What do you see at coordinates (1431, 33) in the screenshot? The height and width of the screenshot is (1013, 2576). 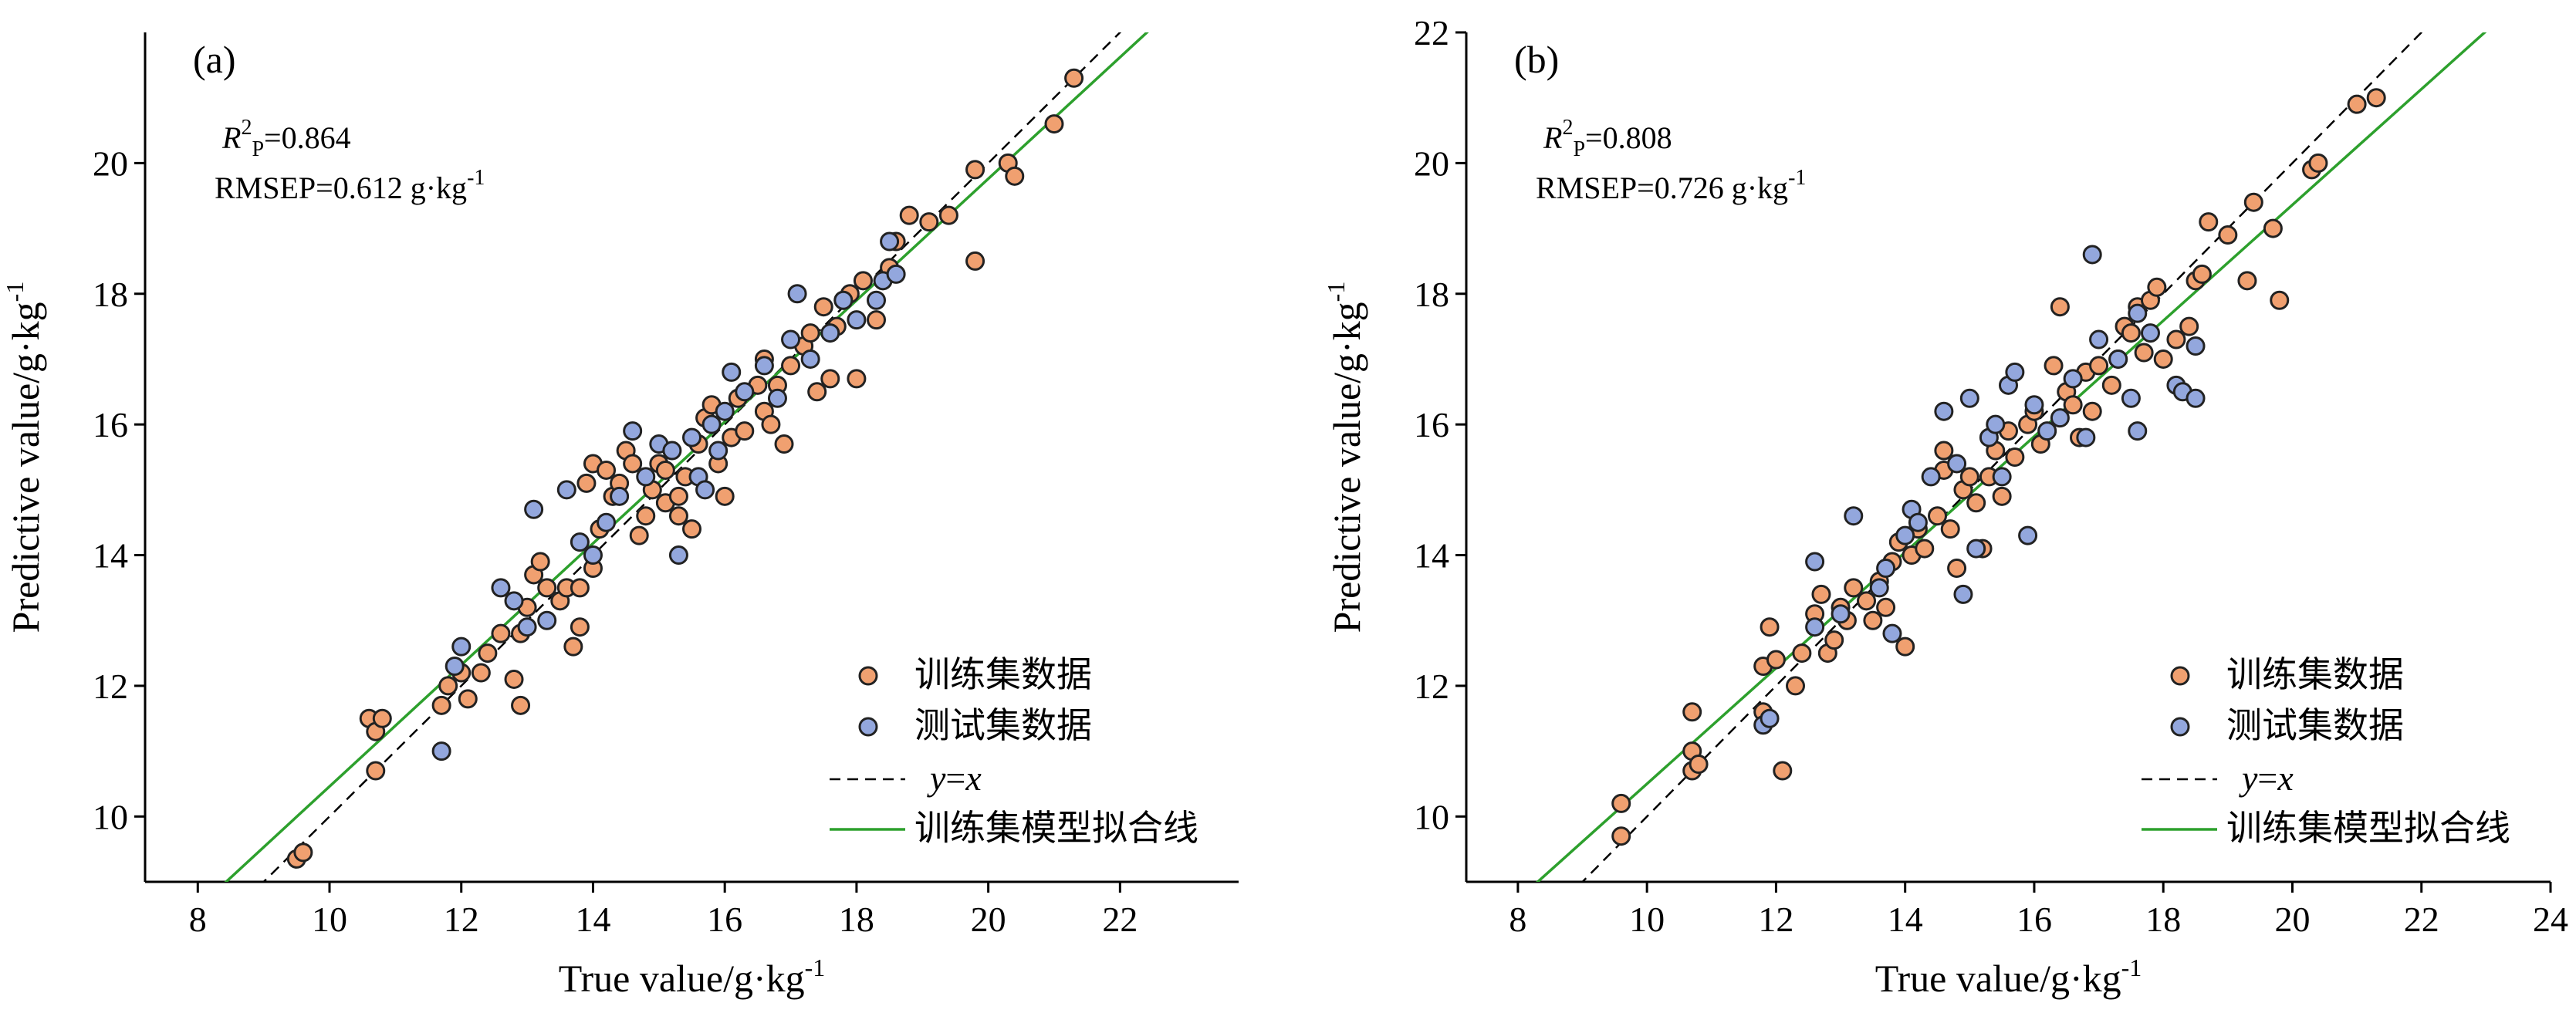 I see `y-tick-label: 22` at bounding box center [1431, 33].